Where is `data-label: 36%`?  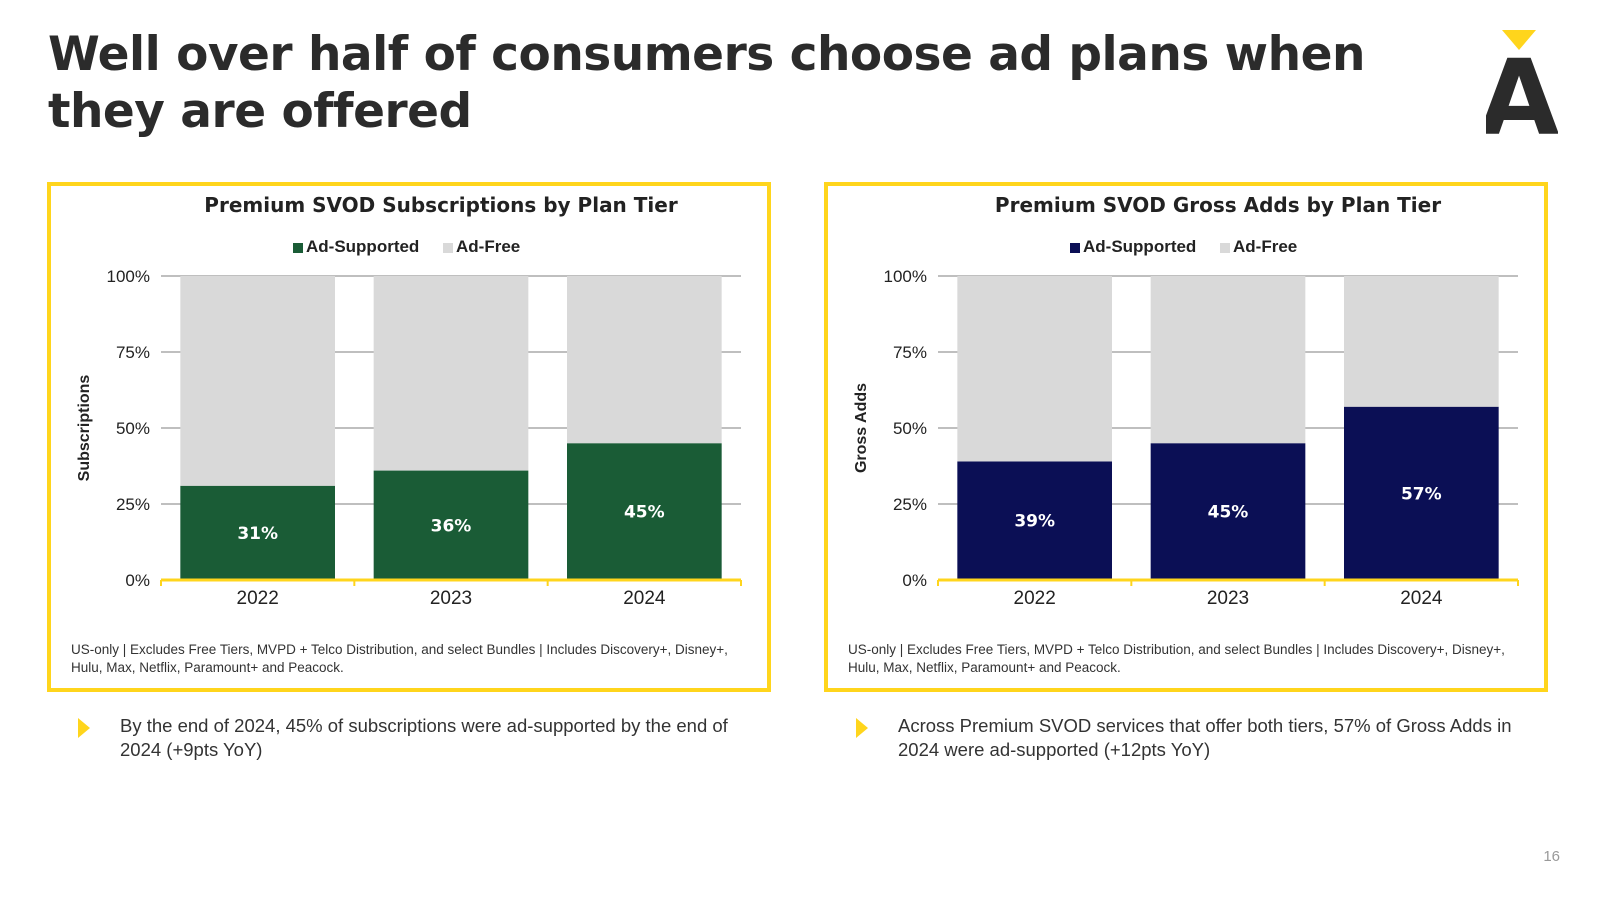
data-label: 36% is located at coordinates (451, 526).